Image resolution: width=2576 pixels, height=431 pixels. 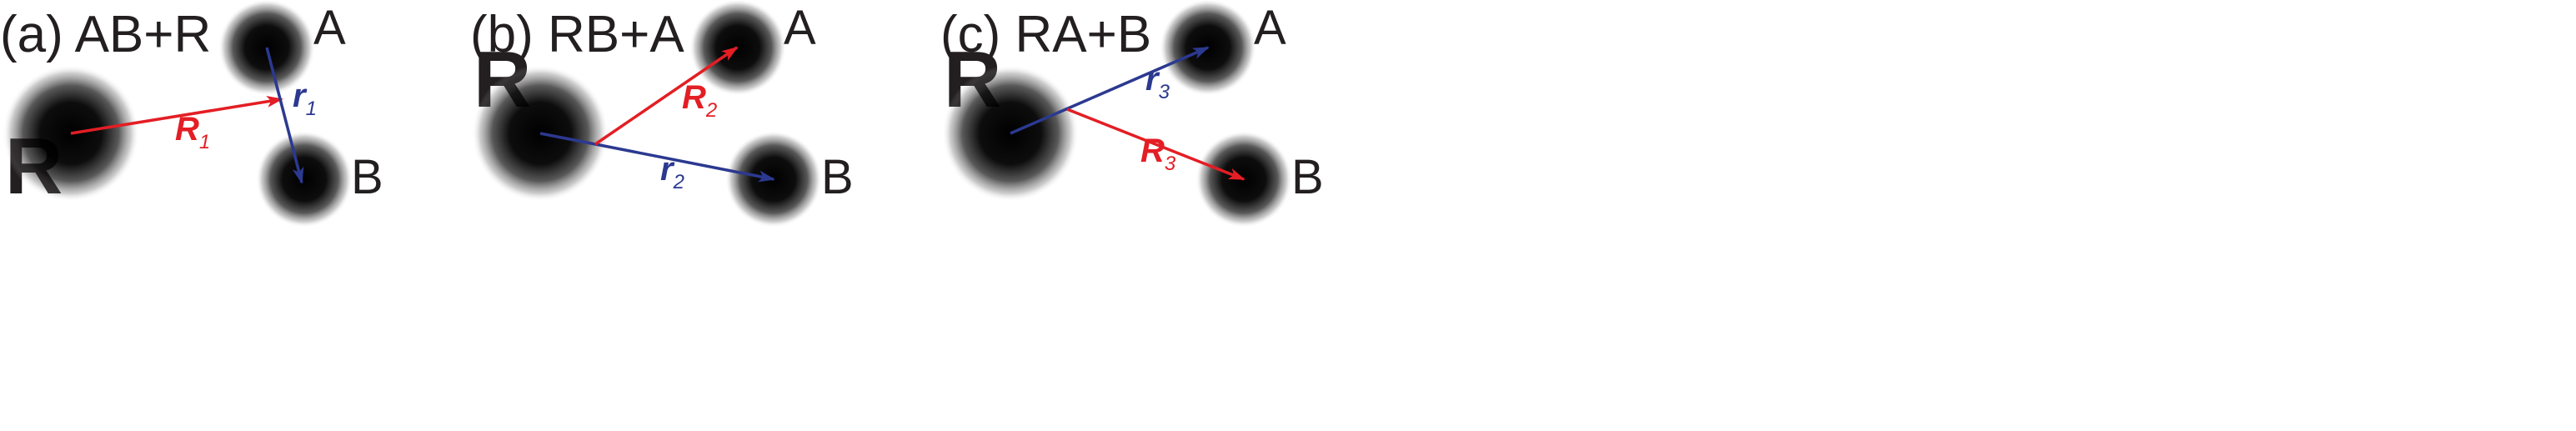 What do you see at coordinates (577, 34) in the screenshot?
I see `panel-b-title: (b) RB+A` at bounding box center [577, 34].